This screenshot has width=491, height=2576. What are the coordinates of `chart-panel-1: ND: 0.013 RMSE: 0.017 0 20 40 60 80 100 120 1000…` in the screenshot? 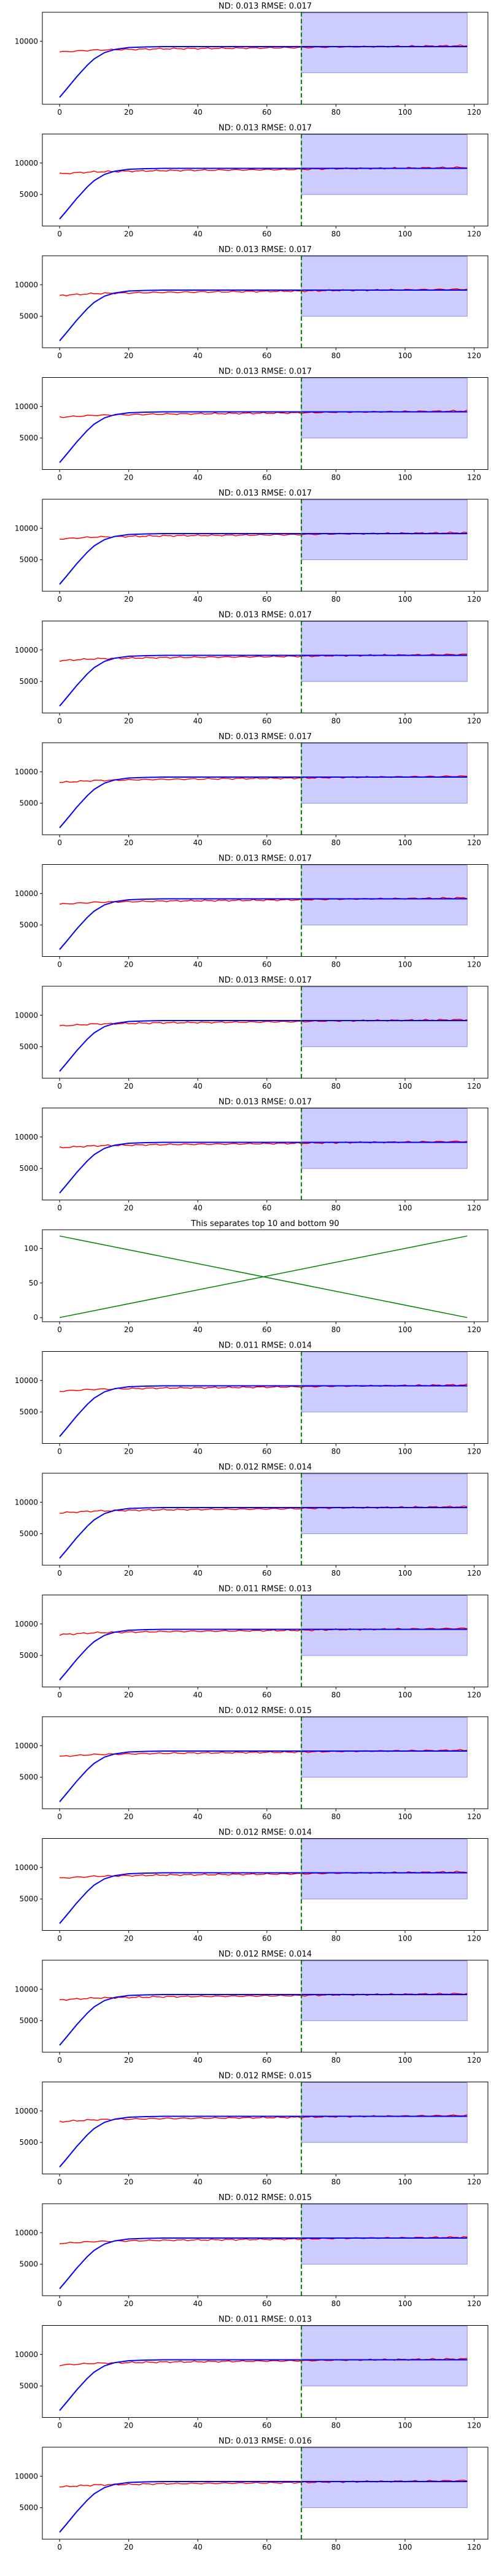 It's located at (252, 59).